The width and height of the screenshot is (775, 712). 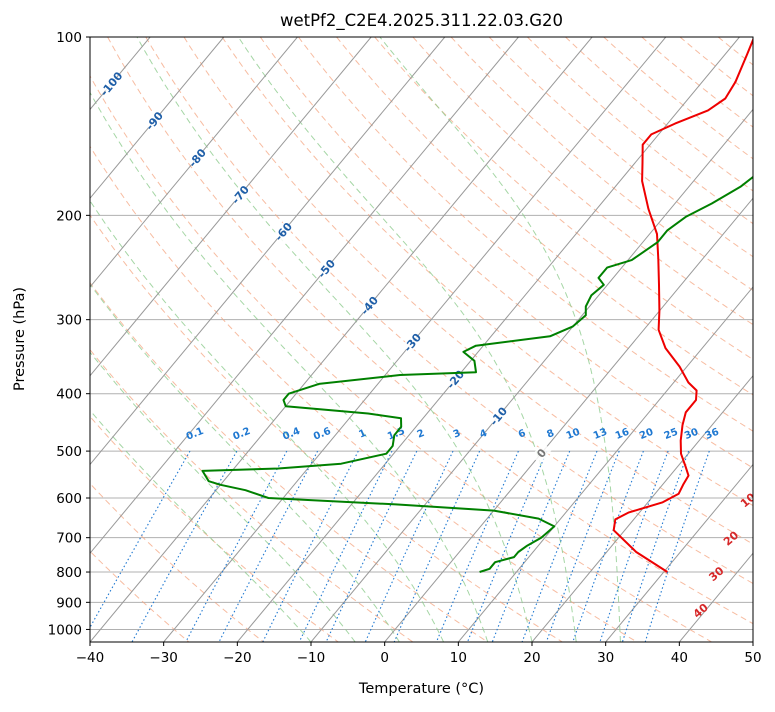 What do you see at coordinates (69, 216) in the screenshot?
I see `y-tick-label: 200` at bounding box center [69, 216].